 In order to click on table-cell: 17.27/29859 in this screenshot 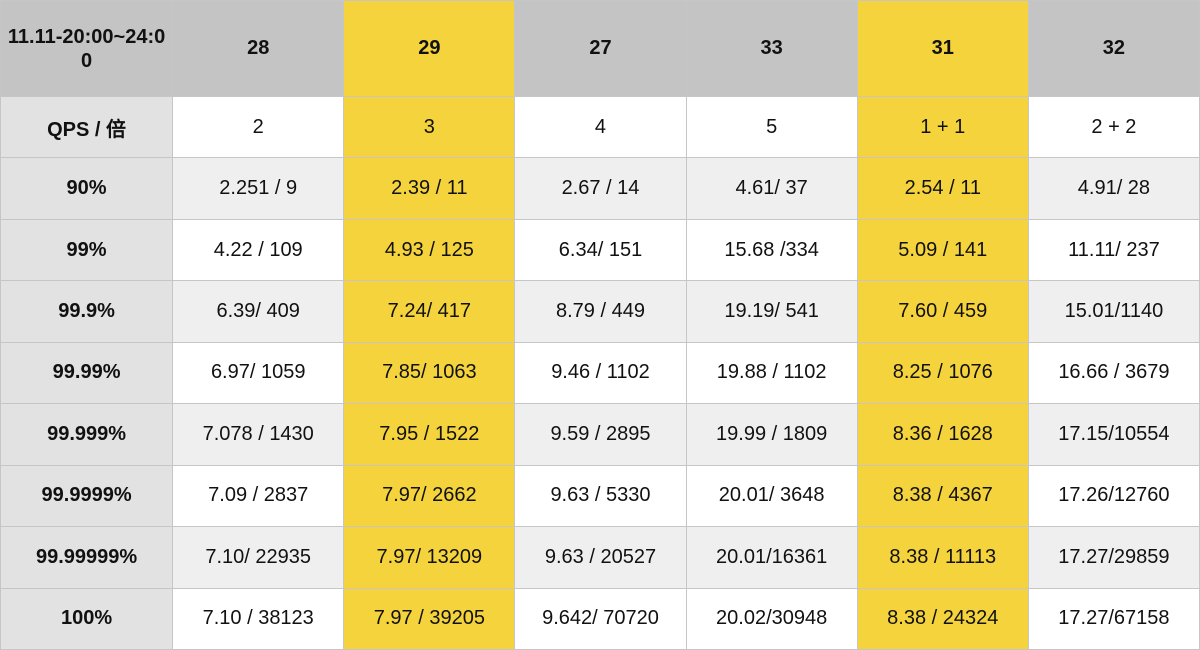, I will do `click(1113, 557)`.